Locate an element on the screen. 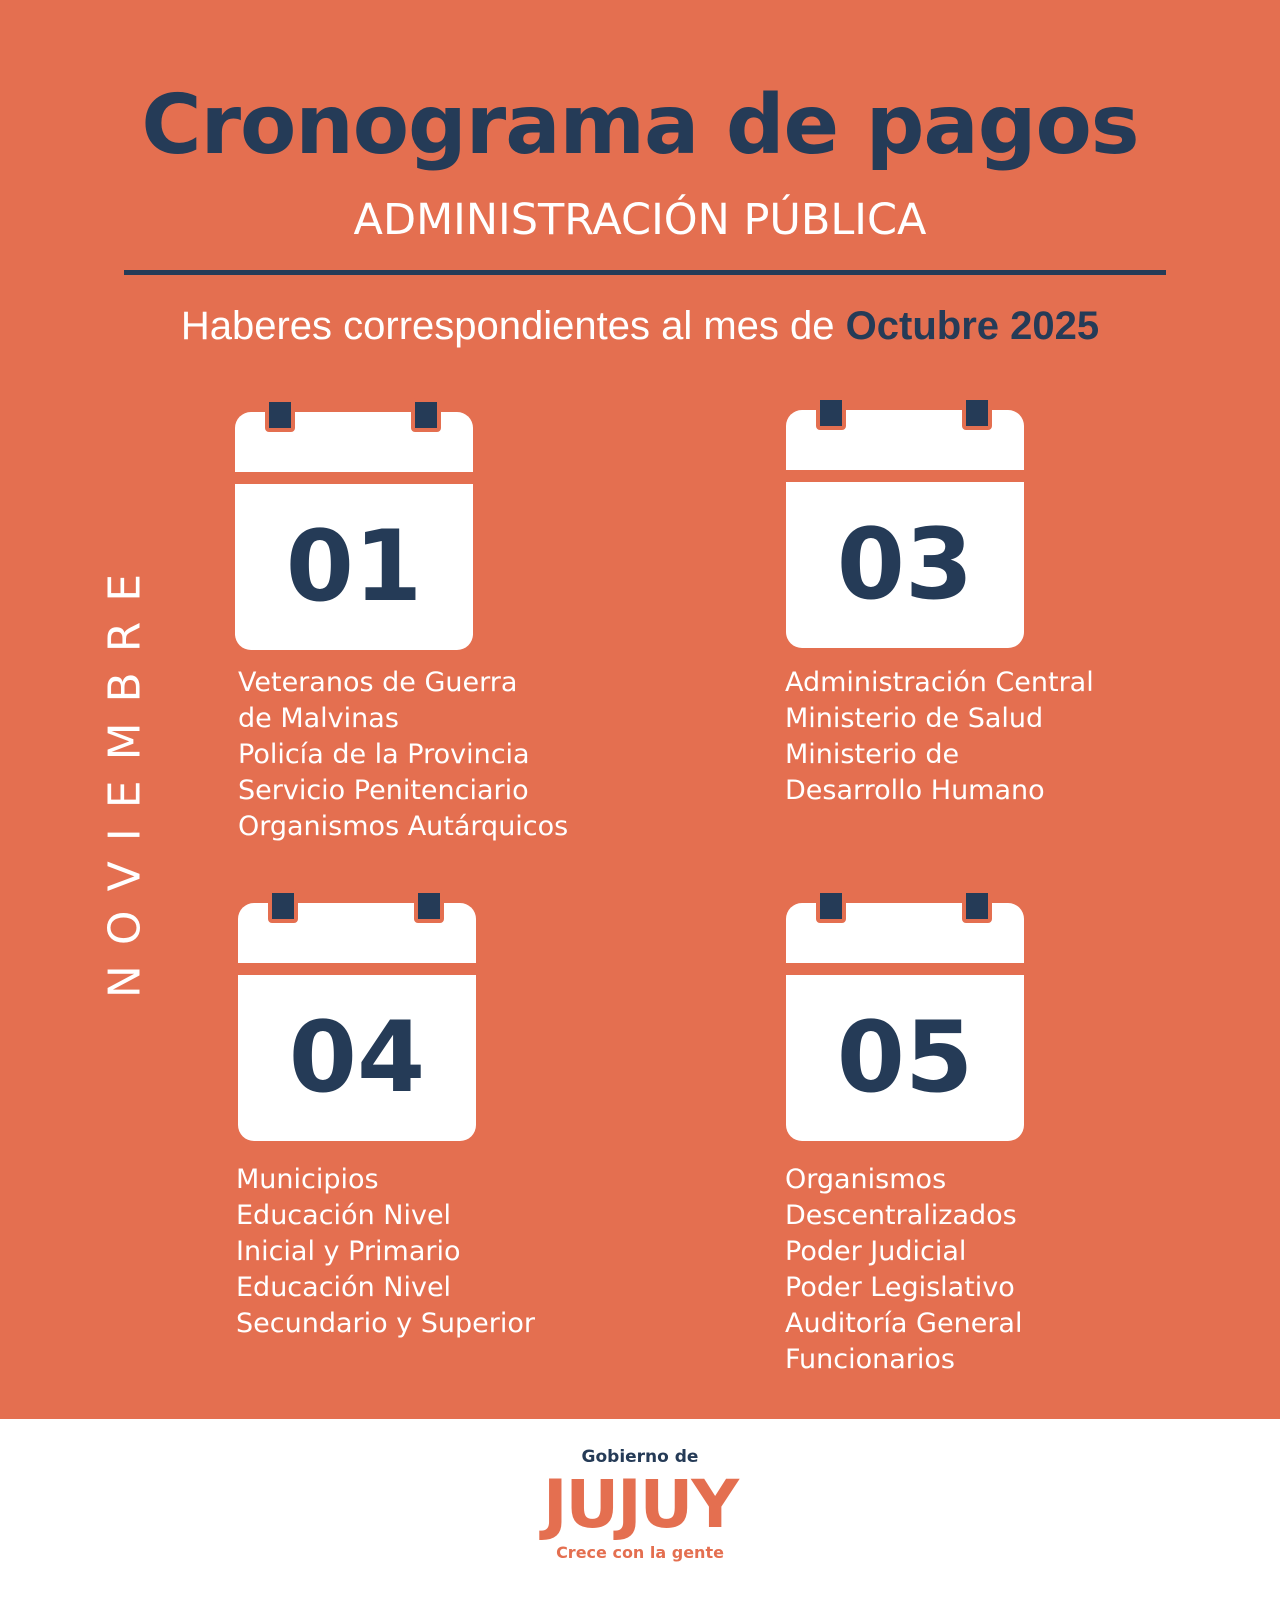  calendar-icon: 05 is located at coordinates (905, 1015).